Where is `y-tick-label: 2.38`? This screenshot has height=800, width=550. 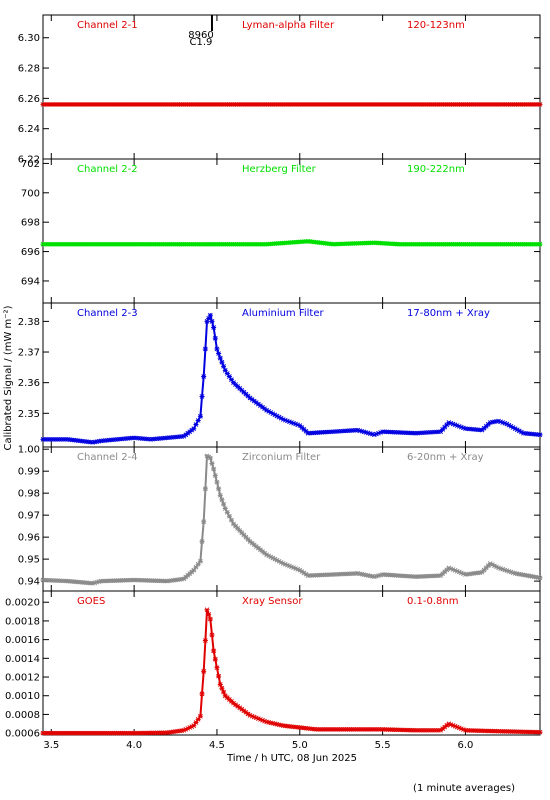 y-tick-label: 2.38 is located at coordinates (29, 322).